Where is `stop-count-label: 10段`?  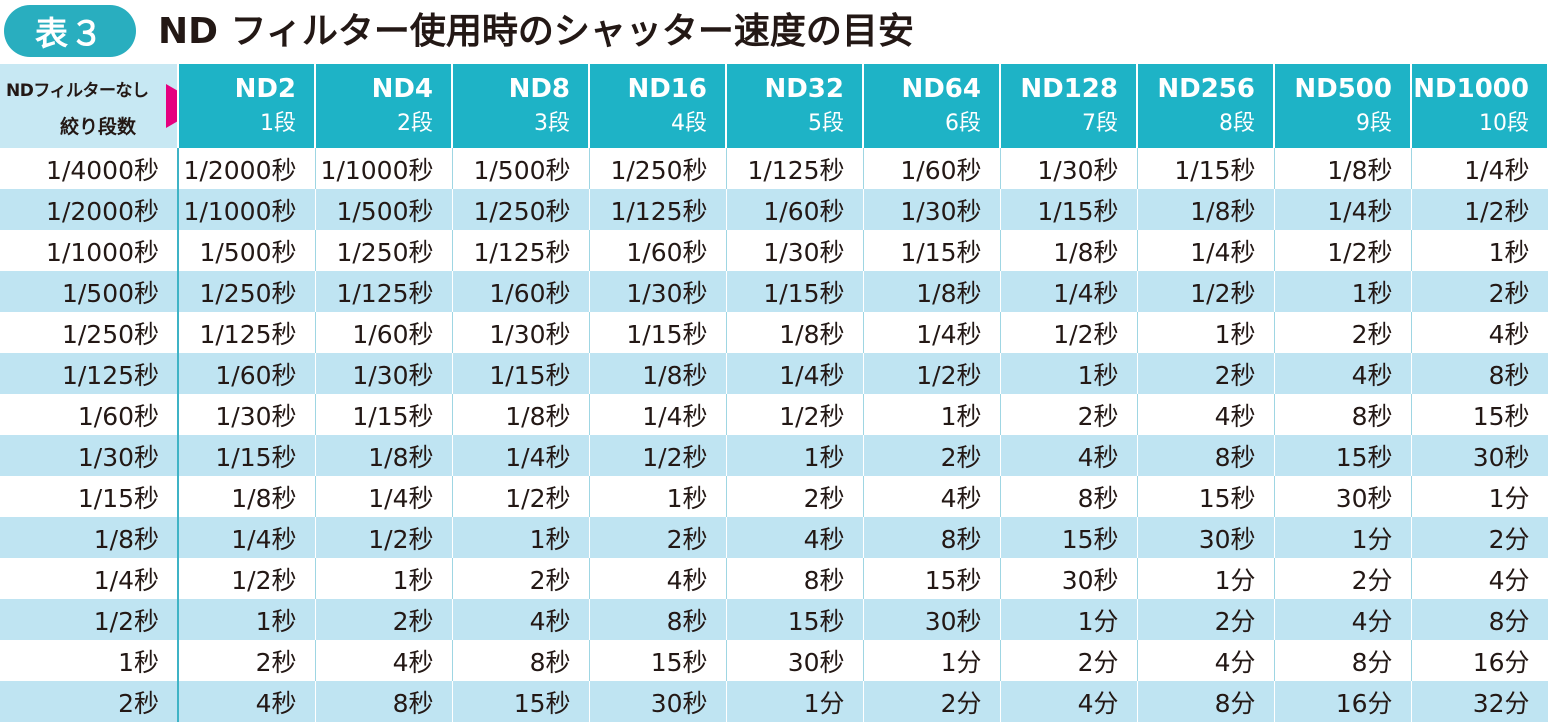 stop-count-label: 10段 is located at coordinates (1504, 123).